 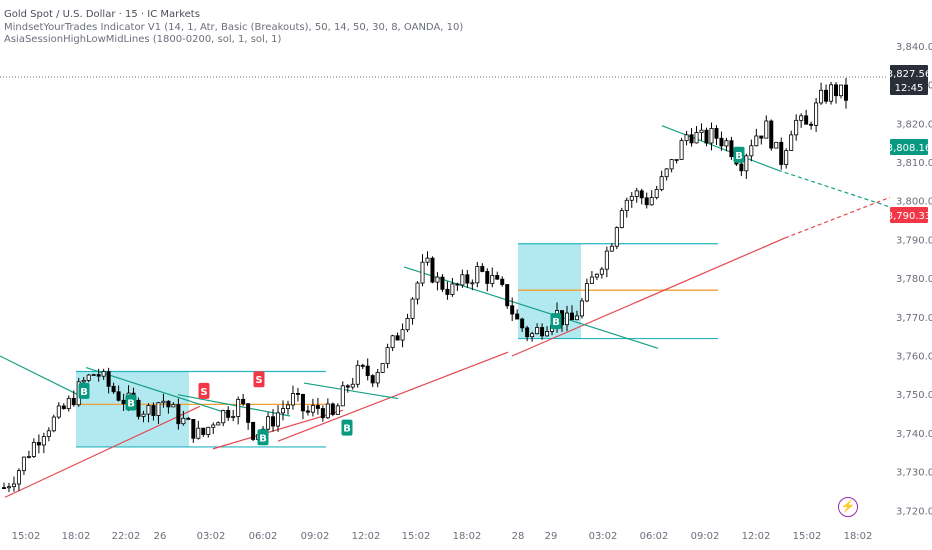 What do you see at coordinates (914, 511) in the screenshot?
I see `price-tick-label: 3,720.00` at bounding box center [914, 511].